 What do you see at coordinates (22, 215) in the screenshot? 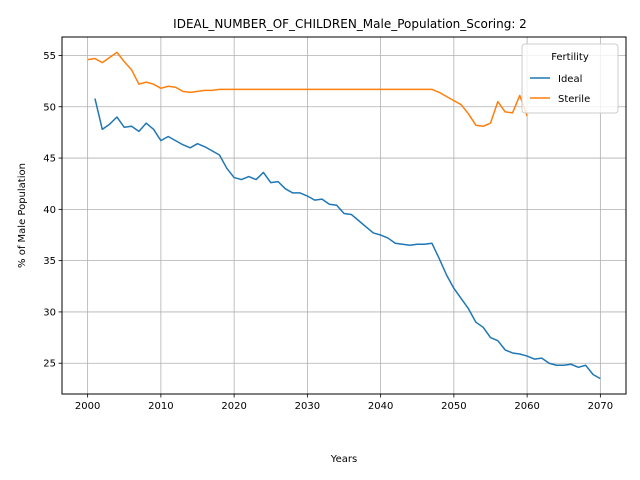
I see `y-axis-label: % of Male Population` at bounding box center [22, 215].